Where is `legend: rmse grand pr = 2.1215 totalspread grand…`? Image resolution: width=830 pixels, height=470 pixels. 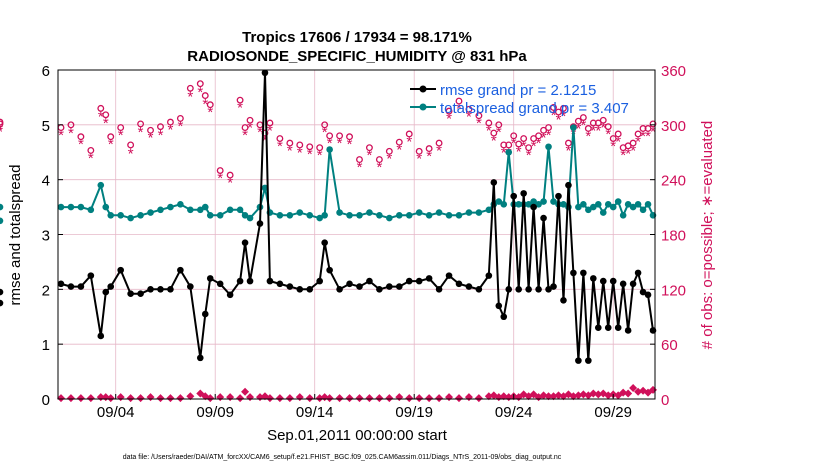
legend: rmse grand pr = 2.1215 totalspread grand… is located at coordinates (519, 99).